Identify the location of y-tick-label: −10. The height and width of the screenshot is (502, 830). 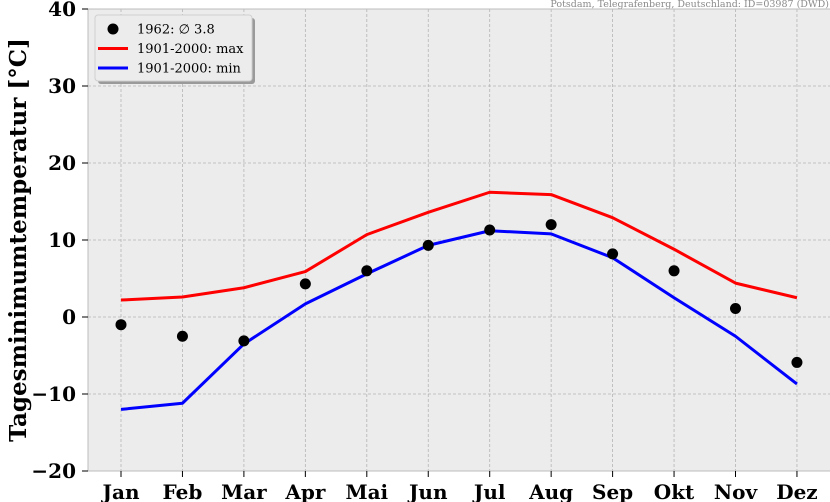
(53, 394).